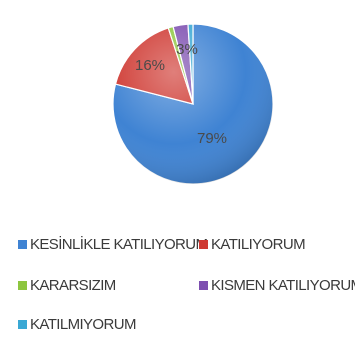 Image resolution: width=355 pixels, height=338 pixels. Describe the element at coordinates (150, 65) in the screenshot. I see `slice-label-1: 16%` at that location.